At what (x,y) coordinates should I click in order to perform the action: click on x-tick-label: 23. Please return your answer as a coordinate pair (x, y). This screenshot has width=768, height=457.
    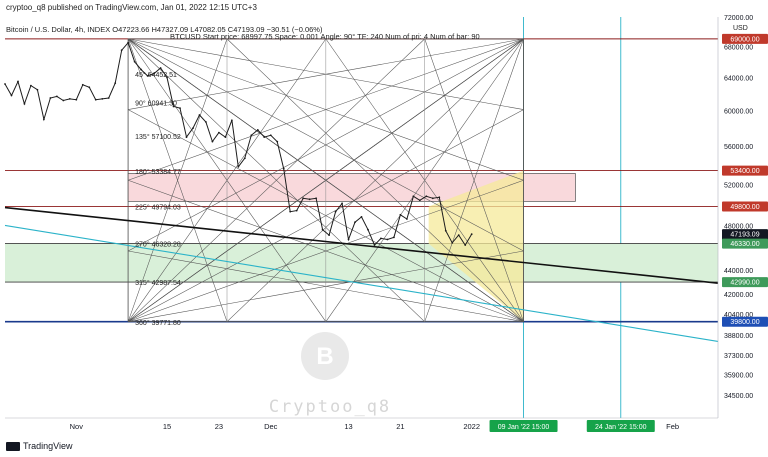
    Looking at the image, I should click on (219, 426).